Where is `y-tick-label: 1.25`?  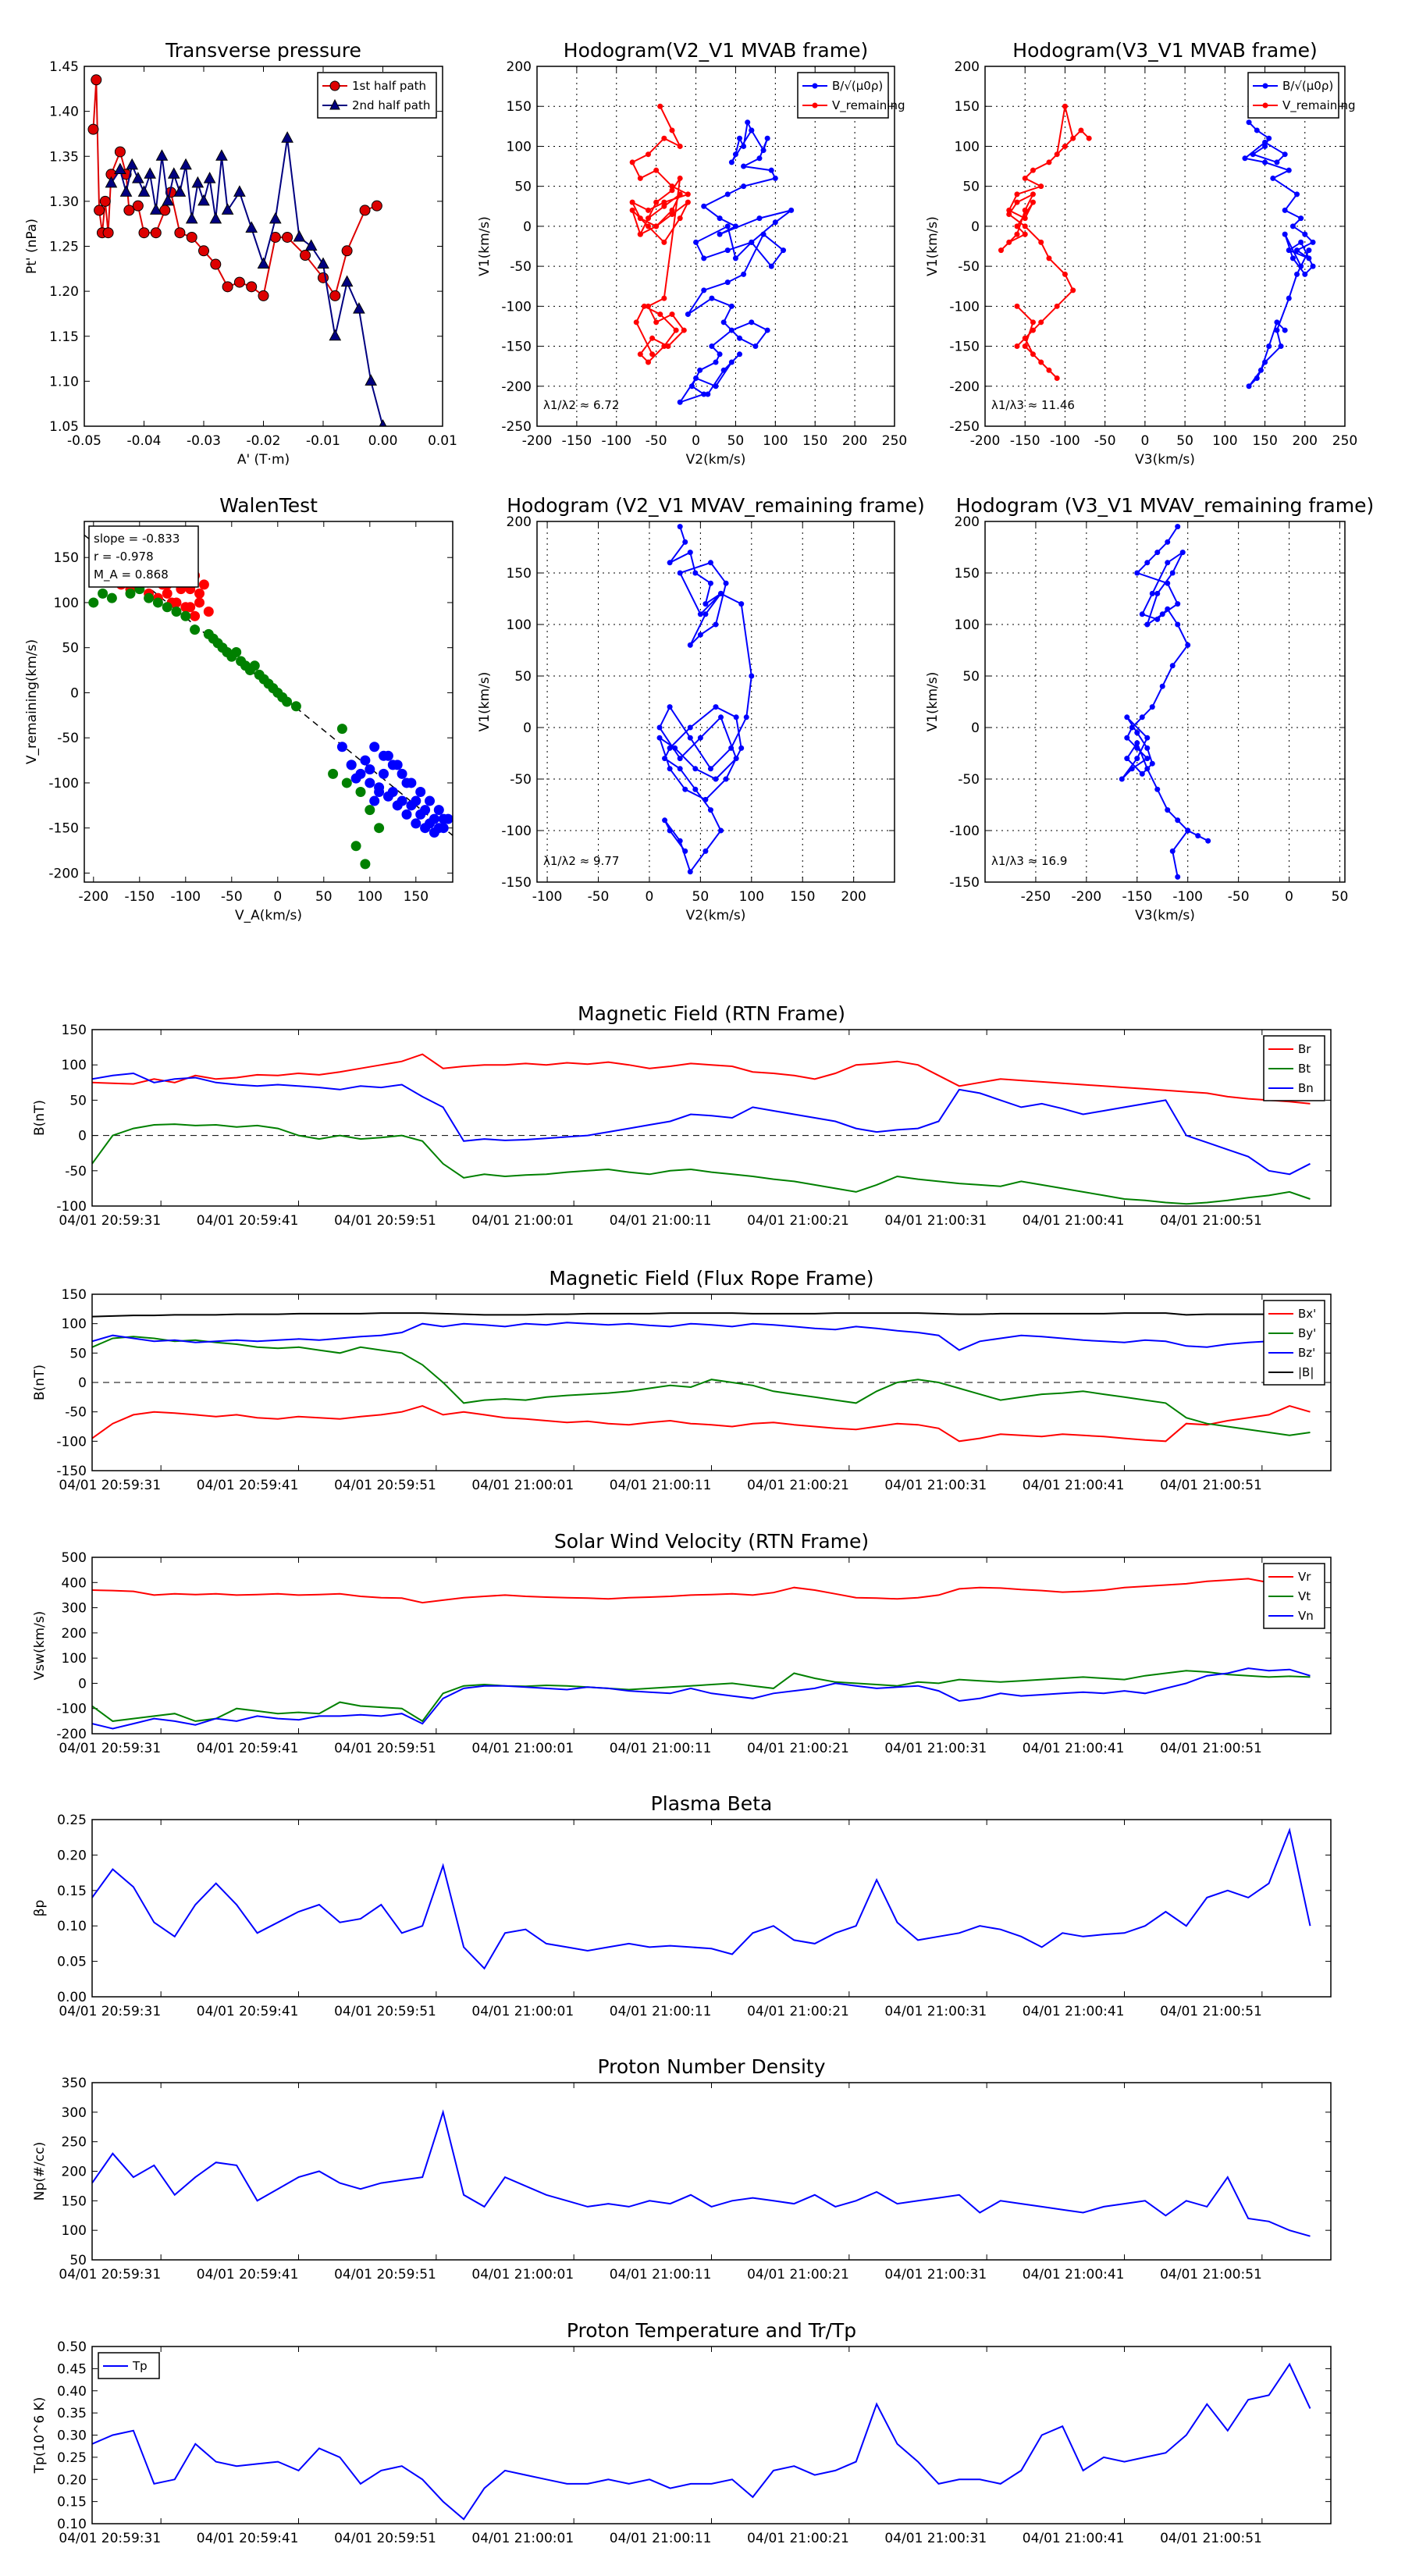
y-tick-label: 1.25 is located at coordinates (64, 247).